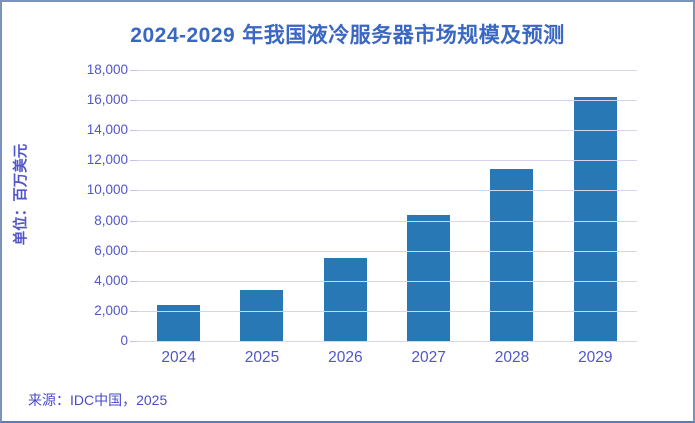  What do you see at coordinates (111, 250) in the screenshot?
I see `y-tick-label: 6,000` at bounding box center [111, 250].